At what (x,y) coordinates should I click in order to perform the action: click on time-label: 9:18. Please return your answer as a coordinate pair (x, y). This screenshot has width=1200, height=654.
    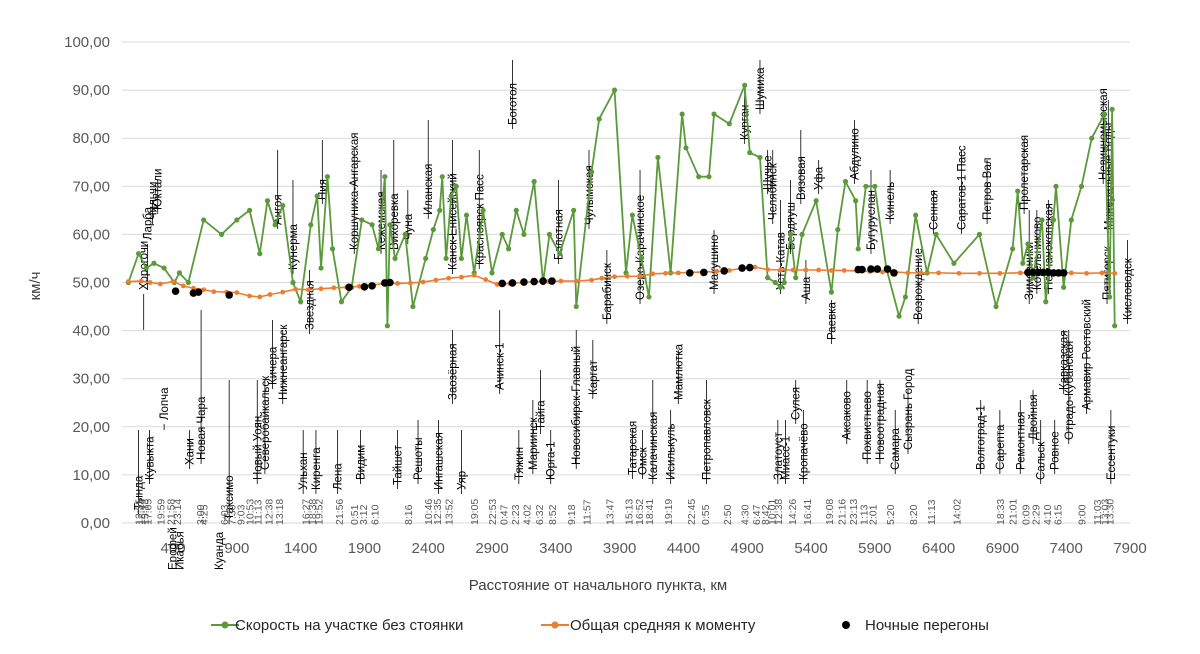
    Looking at the image, I should click on (572, 514).